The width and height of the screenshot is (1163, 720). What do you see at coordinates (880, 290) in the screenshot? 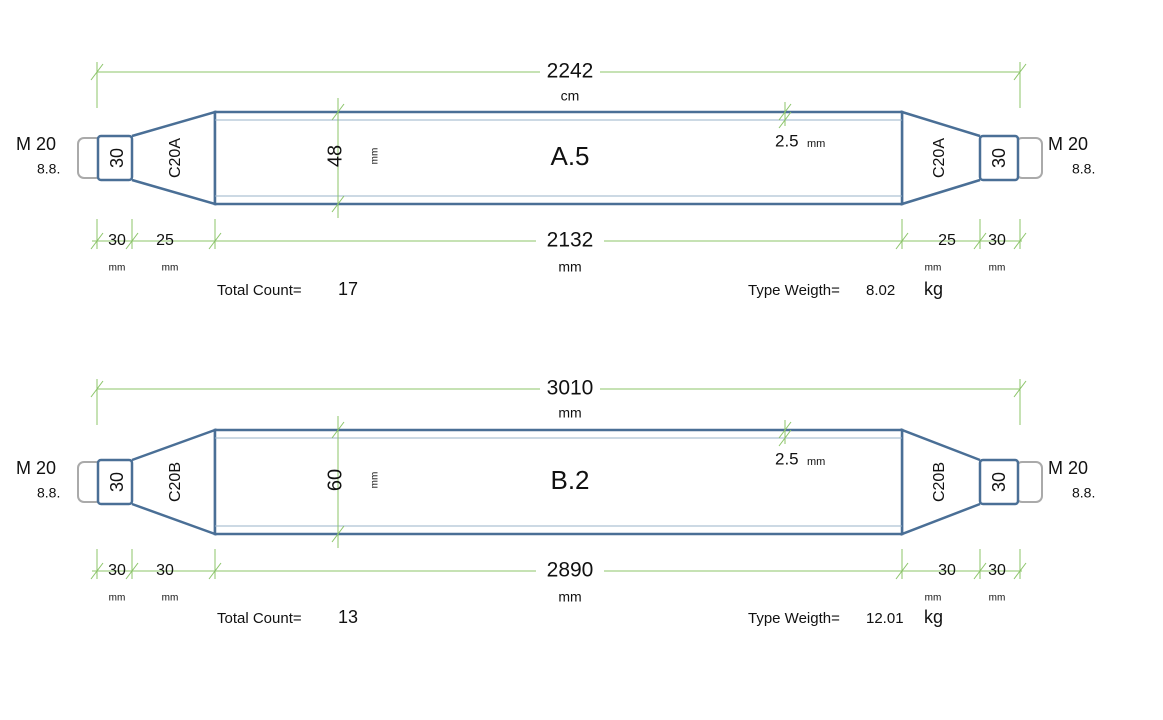
I see `weight: 8.02` at bounding box center [880, 290].